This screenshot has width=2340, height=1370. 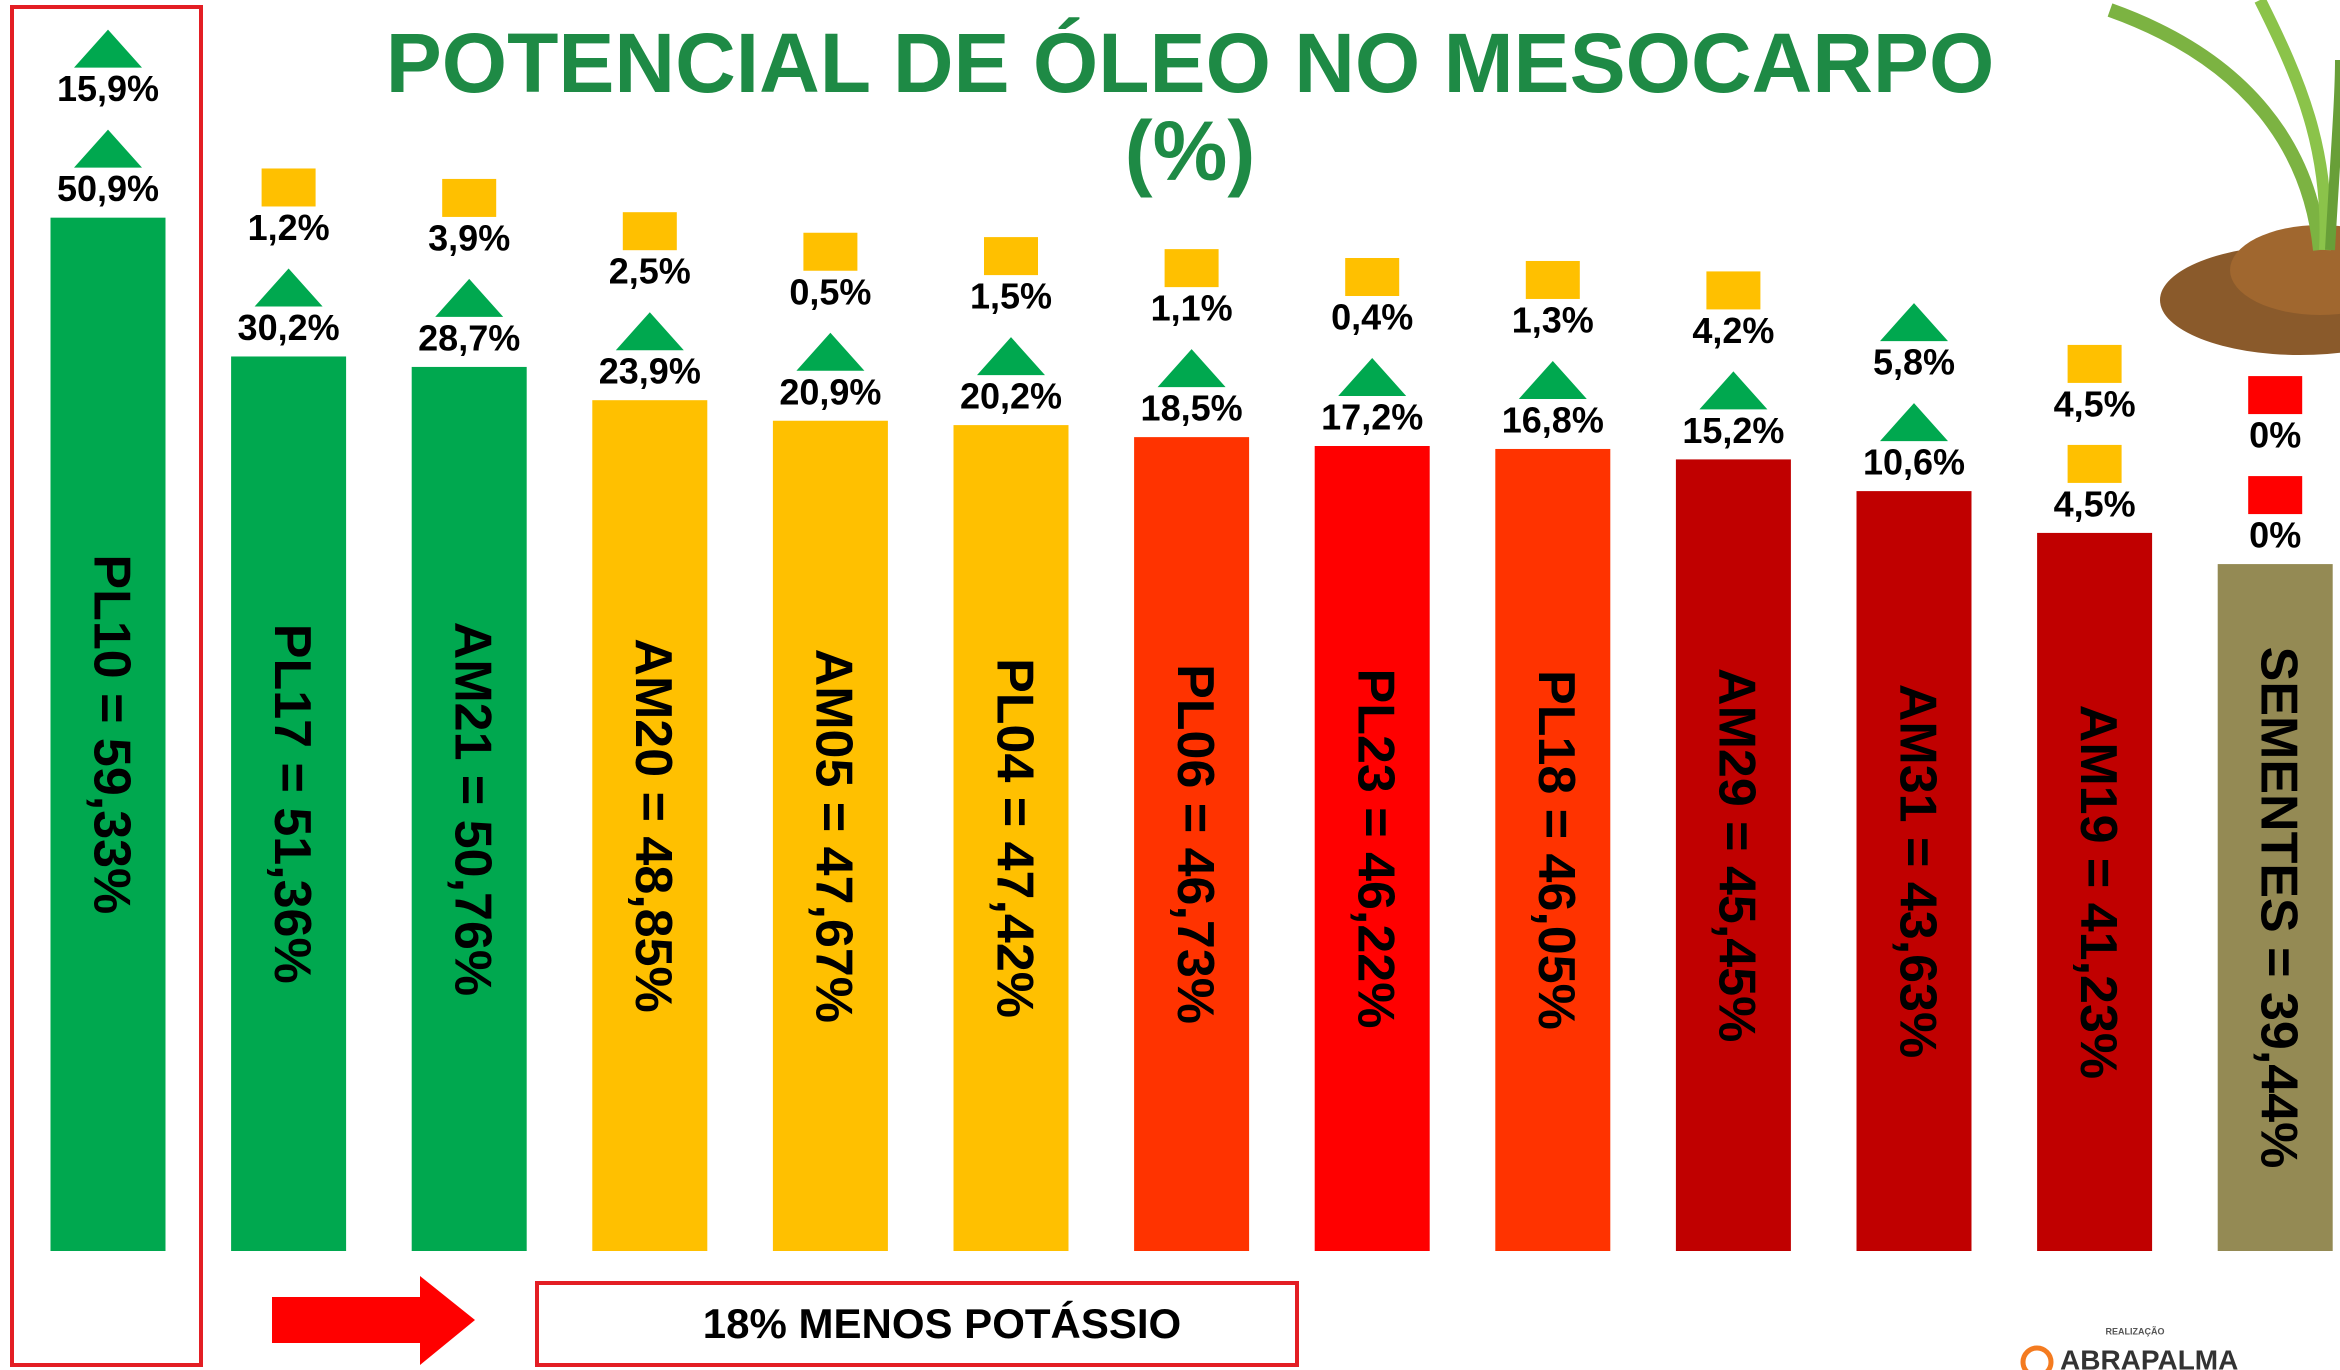 What do you see at coordinates (1011, 396) in the screenshot?
I see `marker-label: 20,2%` at bounding box center [1011, 396].